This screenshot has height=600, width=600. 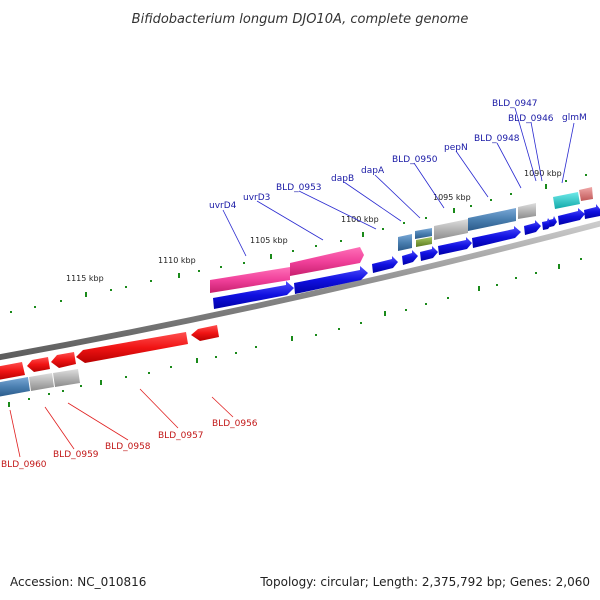 What do you see at coordinates (235, 424) in the screenshot?
I see `gene-label-BLD_0956: BLD_0956` at bounding box center [235, 424].